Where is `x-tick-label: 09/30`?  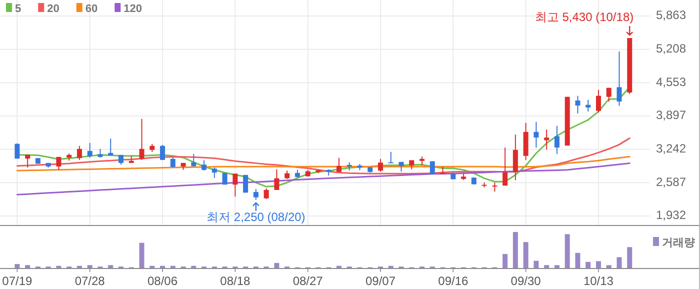 x-tick-label: 09/30 is located at coordinates (526, 281).